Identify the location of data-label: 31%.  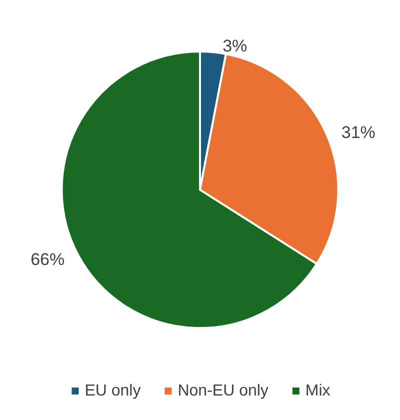
(358, 132).